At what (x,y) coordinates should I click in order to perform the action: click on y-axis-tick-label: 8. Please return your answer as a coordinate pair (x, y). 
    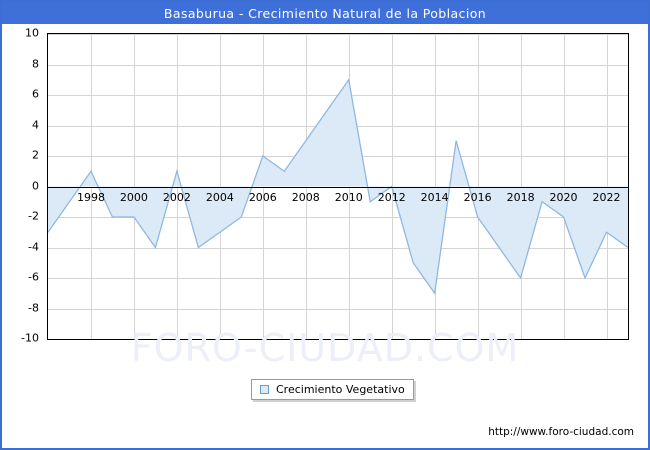
    Looking at the image, I should click on (35, 63).